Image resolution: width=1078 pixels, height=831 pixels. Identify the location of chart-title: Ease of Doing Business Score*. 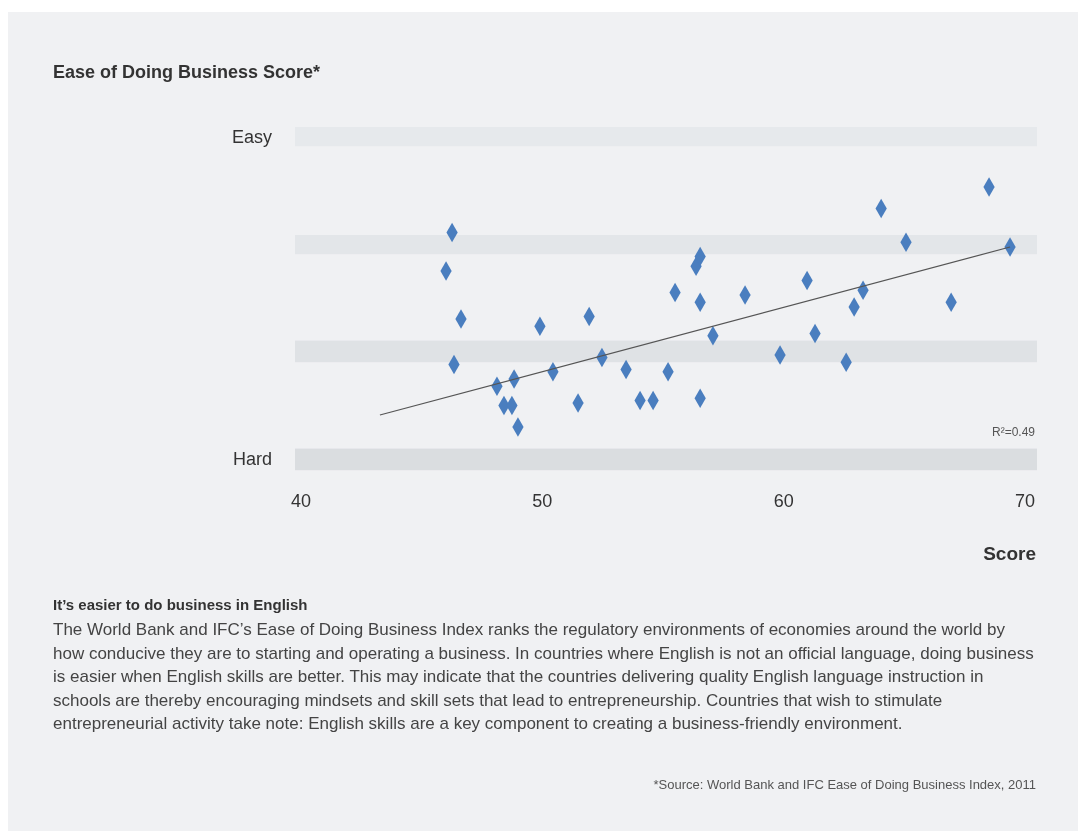
(187, 72).